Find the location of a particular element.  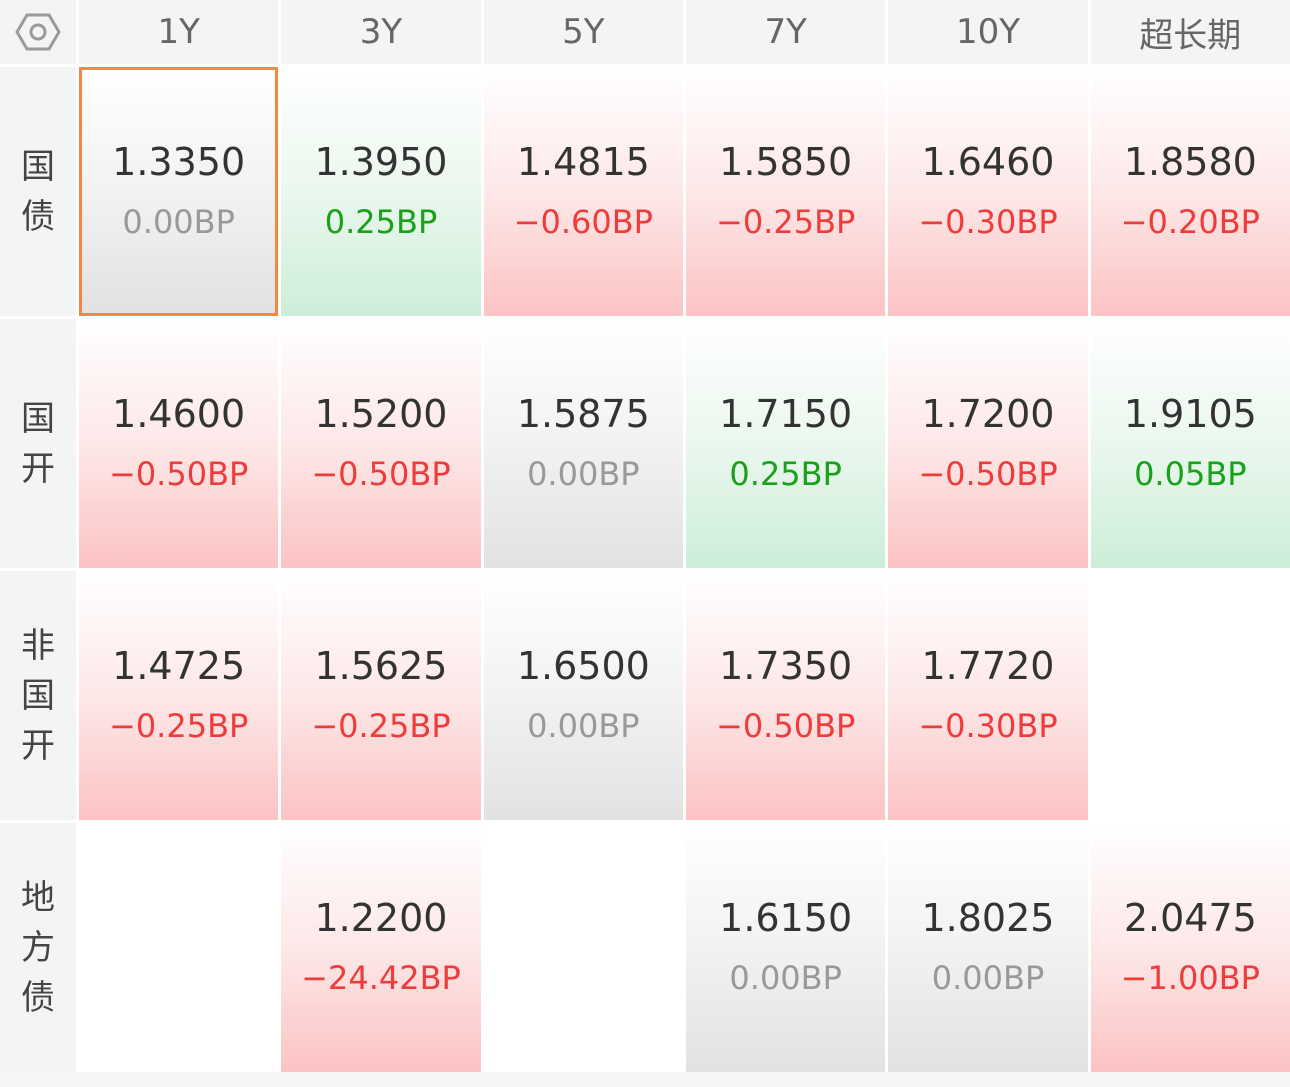

rate-cell: 1.5850 −0.25BP is located at coordinates (785, 191).